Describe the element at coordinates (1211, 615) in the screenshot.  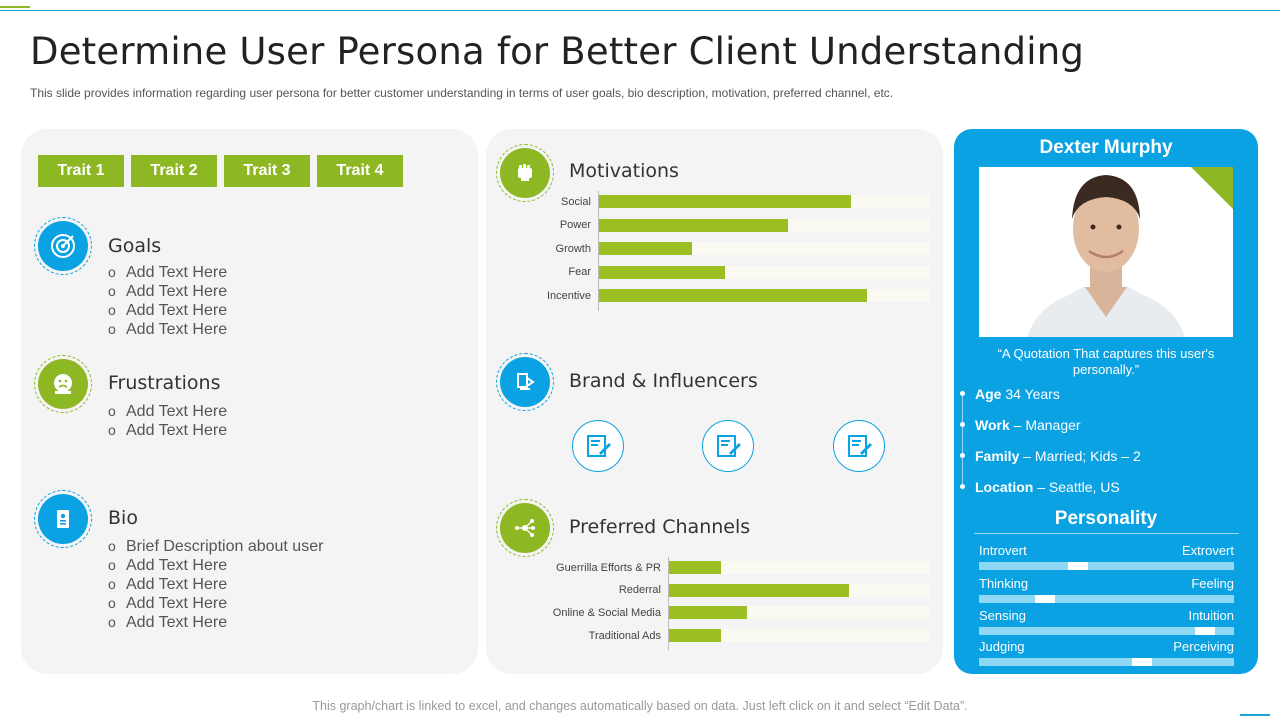
I see `scale-right-label: Intuition` at that location.